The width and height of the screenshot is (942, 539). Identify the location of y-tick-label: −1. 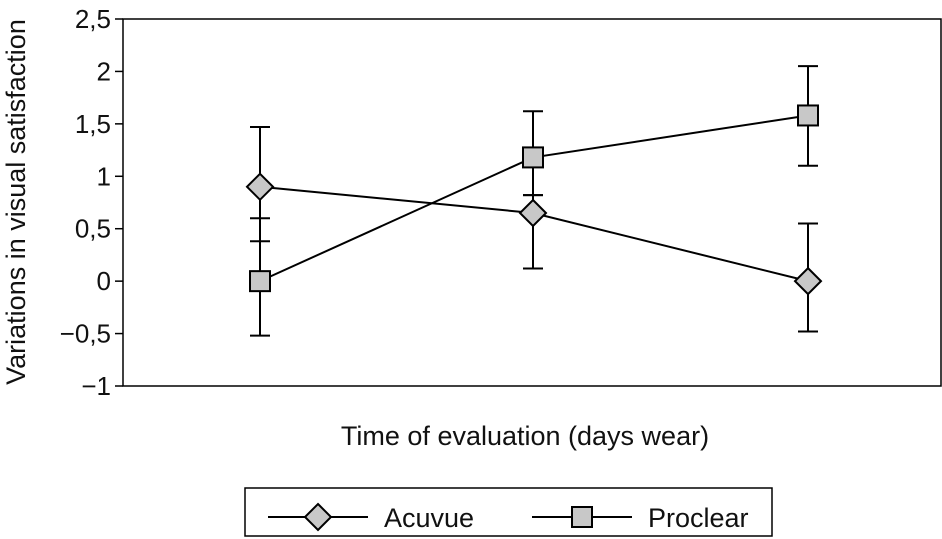
(96, 386).